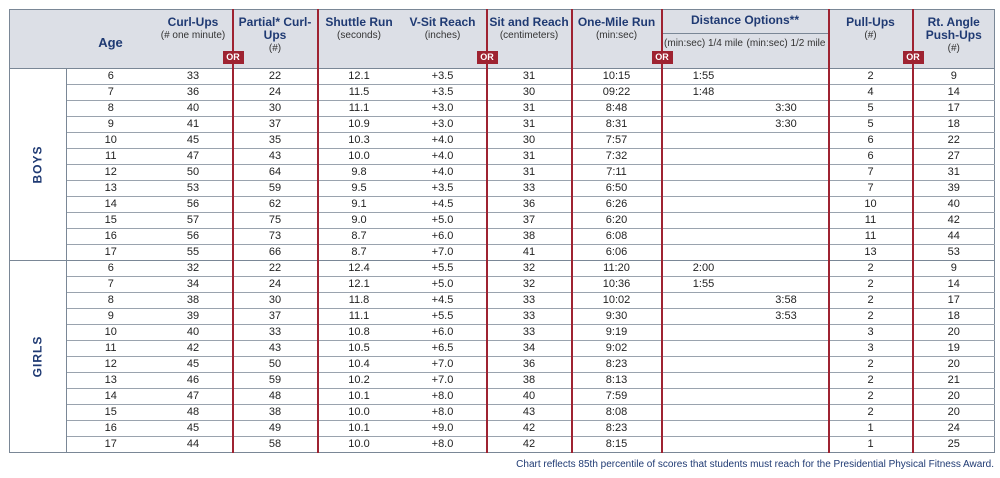 The height and width of the screenshot is (478, 1000). I want to click on cell-shuttle-run: 11.5, so click(358, 92).